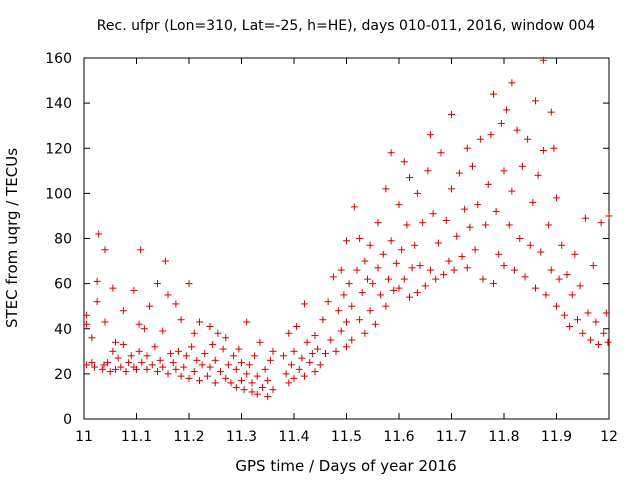  Describe the element at coordinates (451, 437) in the screenshot. I see `x-tick-label: 11.7` at that location.